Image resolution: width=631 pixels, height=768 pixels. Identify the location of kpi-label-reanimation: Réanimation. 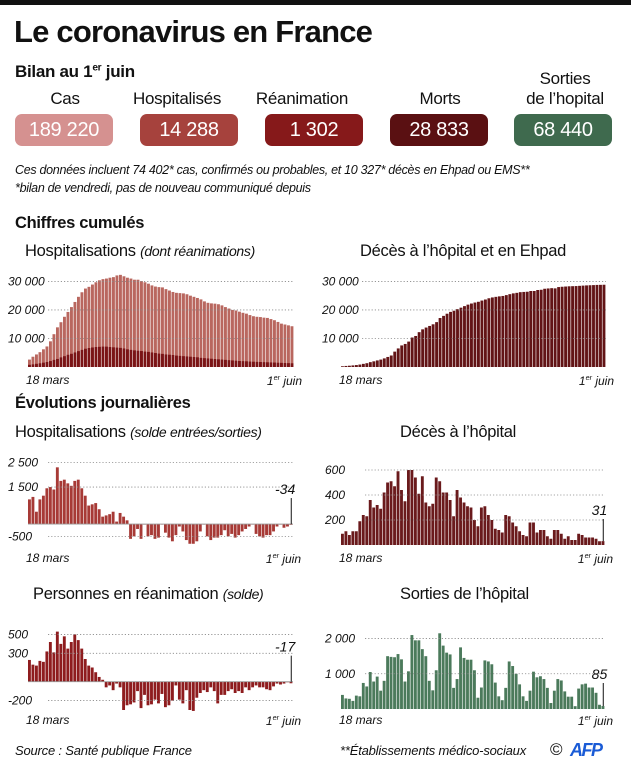
(302, 98).